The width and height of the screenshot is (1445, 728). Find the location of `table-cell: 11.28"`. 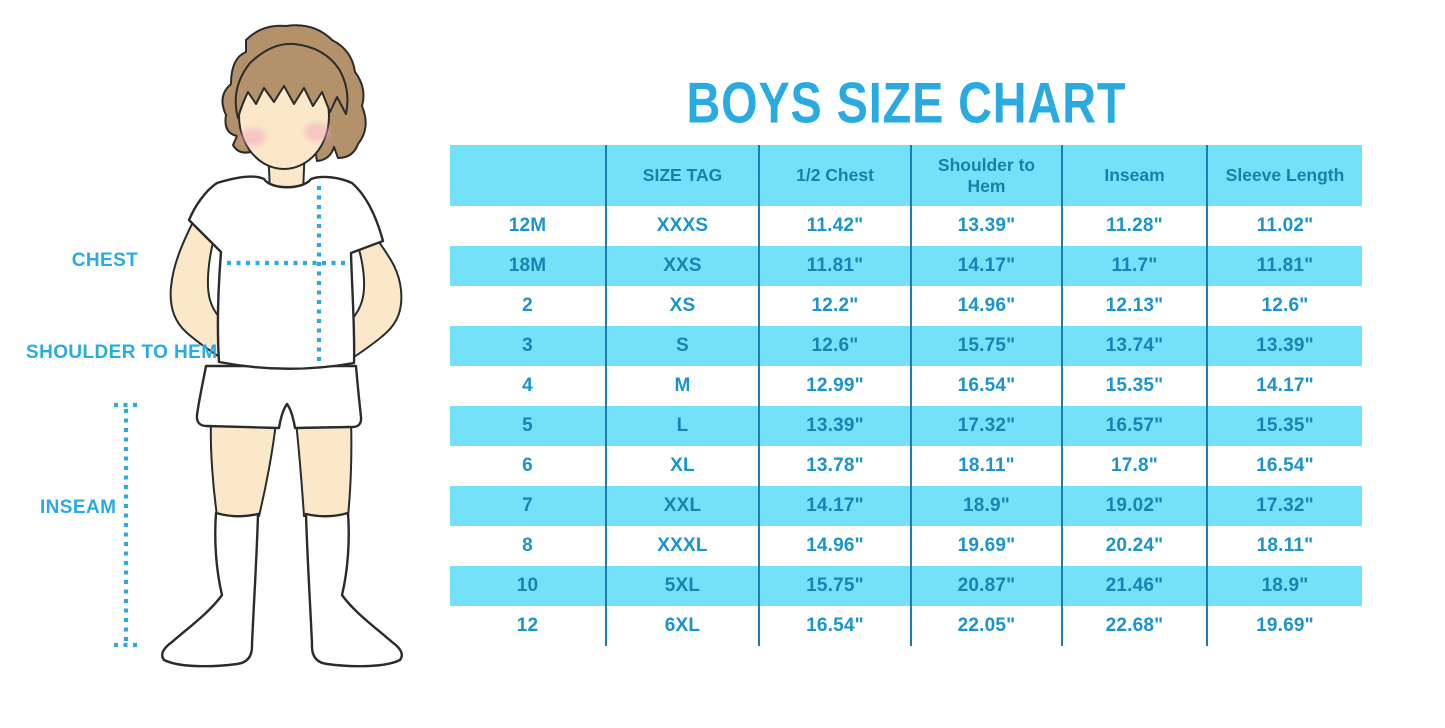

table-cell: 11.28" is located at coordinates (1134, 226).